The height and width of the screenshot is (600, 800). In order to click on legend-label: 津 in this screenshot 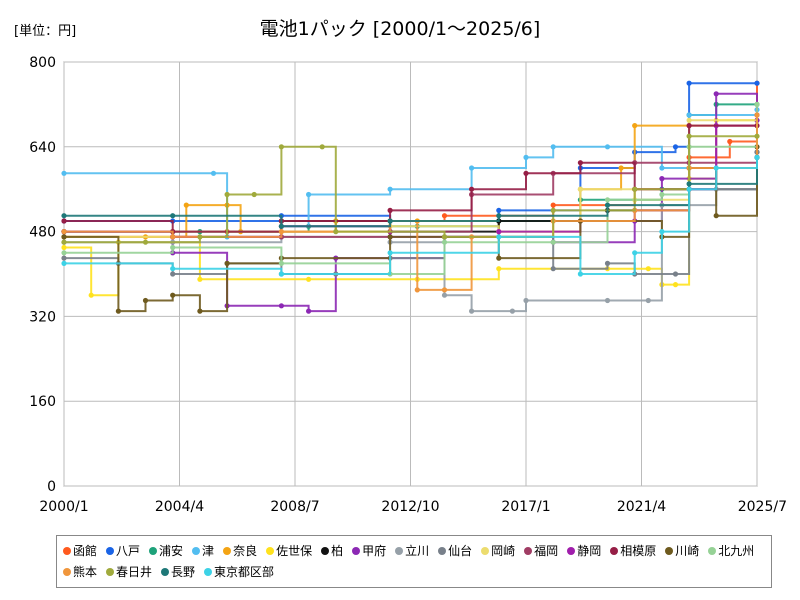, I will do `click(208, 551)`.